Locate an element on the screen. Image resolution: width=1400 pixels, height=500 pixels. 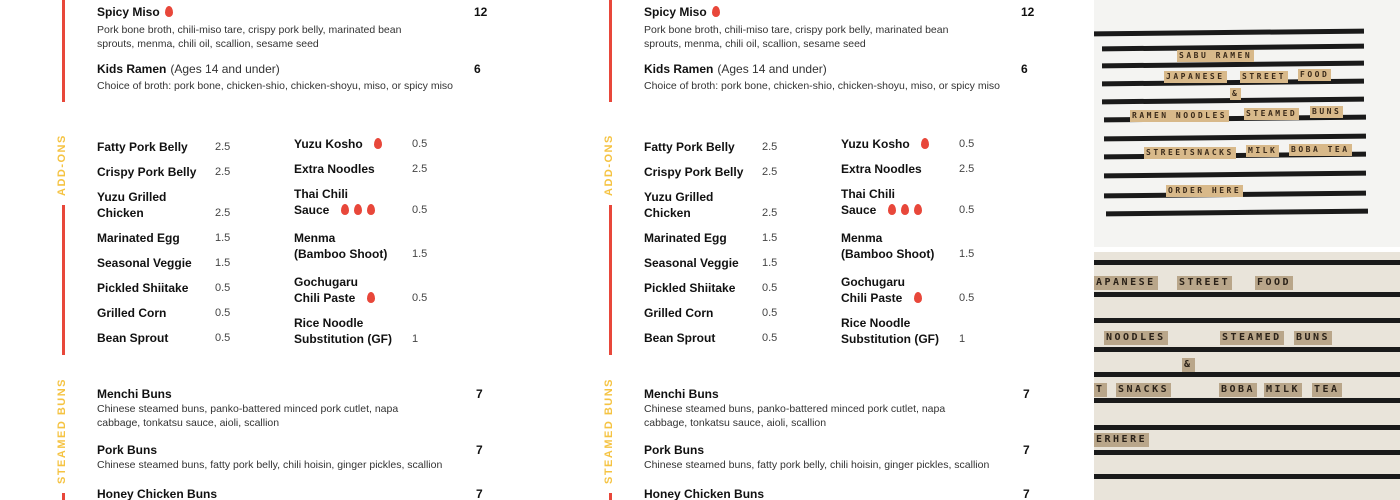
addon-row: Rice Noodle Substitution (GF) 1 is located at coordinates (360, 331).